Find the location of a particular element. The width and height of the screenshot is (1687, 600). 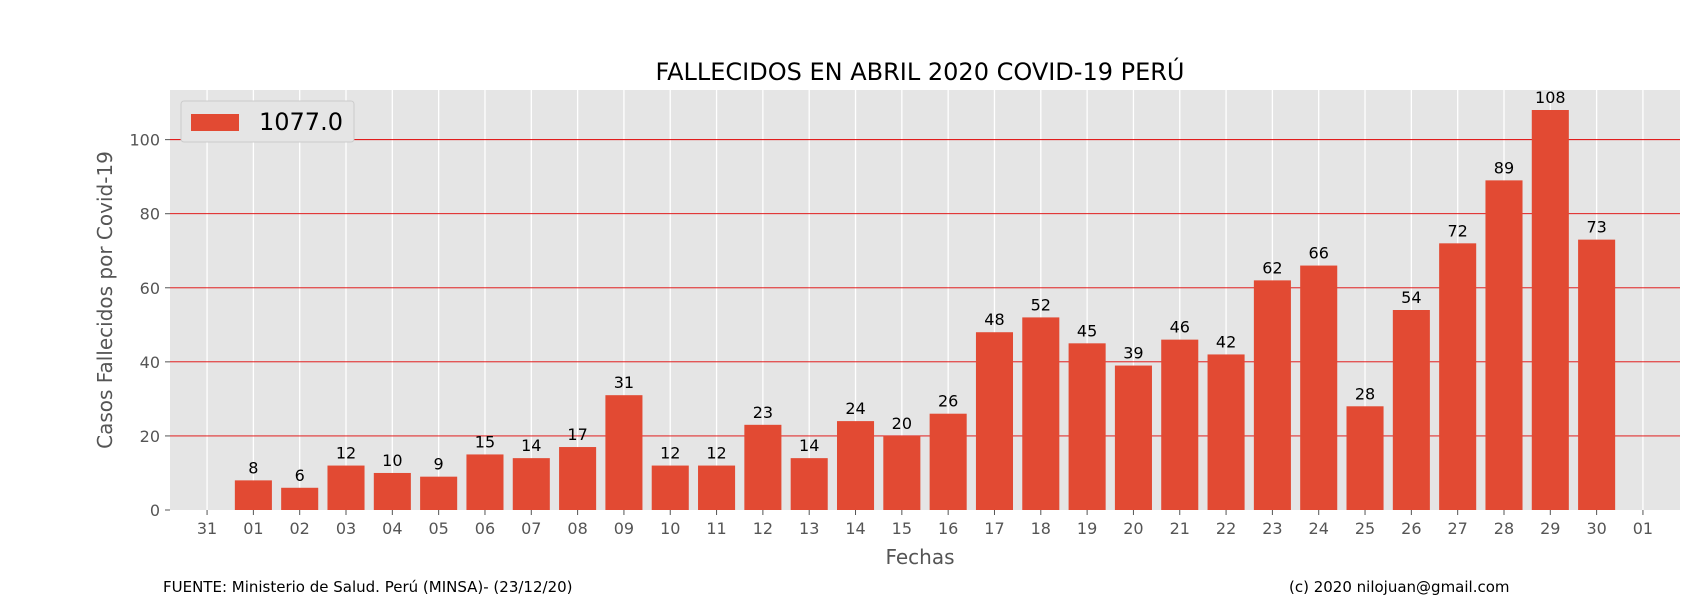

bar-value-label: 42 is located at coordinates (1226, 341).